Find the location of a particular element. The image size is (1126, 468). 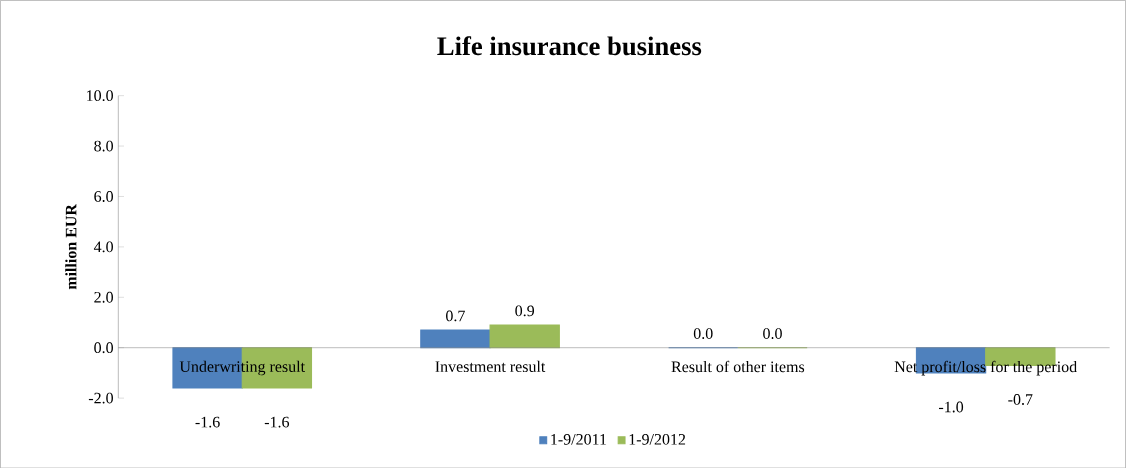

legend-label: 1-9/2012 is located at coordinates (657, 439).